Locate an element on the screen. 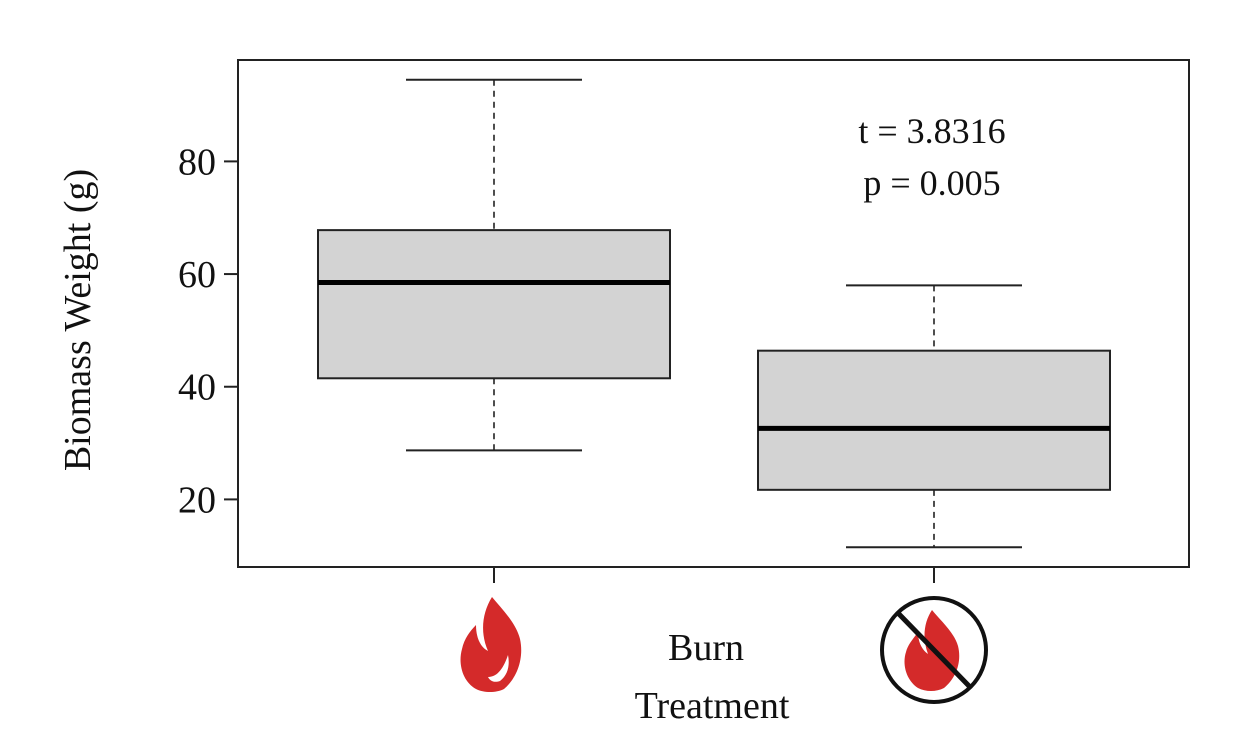 The width and height of the screenshot is (1239, 749). p-value: p = 0.005 is located at coordinates (931, 183).